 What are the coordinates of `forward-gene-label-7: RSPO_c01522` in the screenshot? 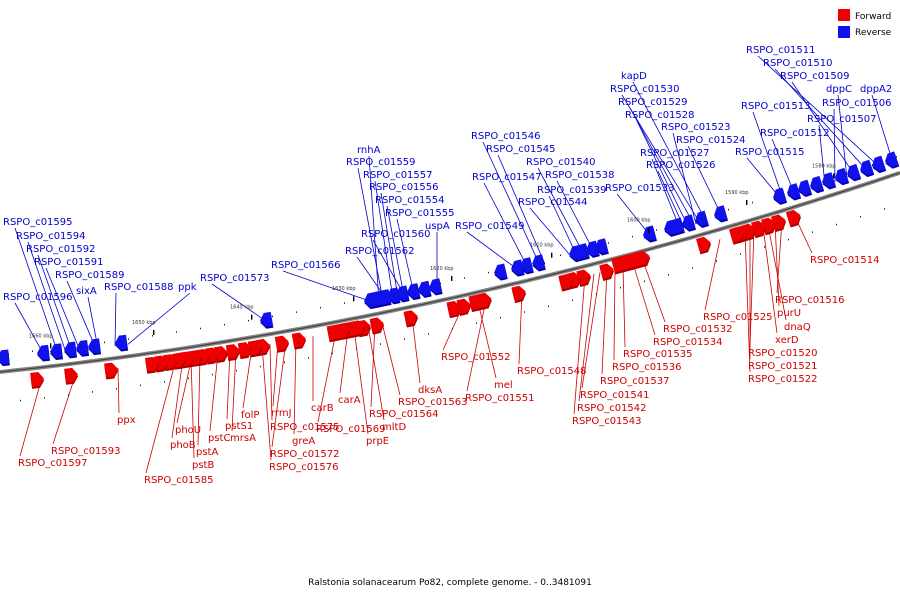 It's located at (783, 379).